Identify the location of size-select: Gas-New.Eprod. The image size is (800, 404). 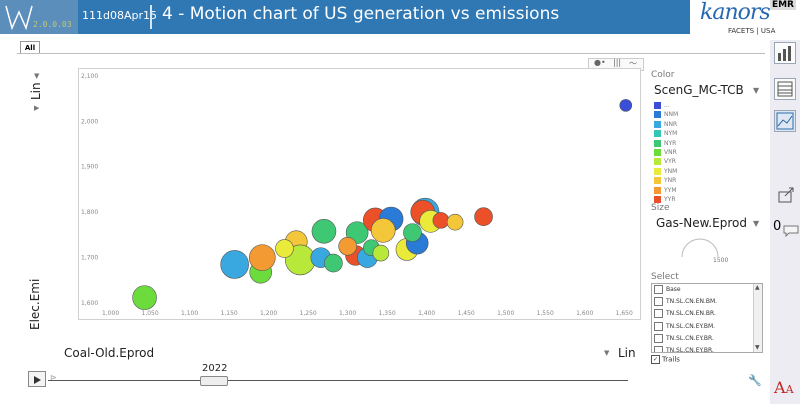
(701, 223).